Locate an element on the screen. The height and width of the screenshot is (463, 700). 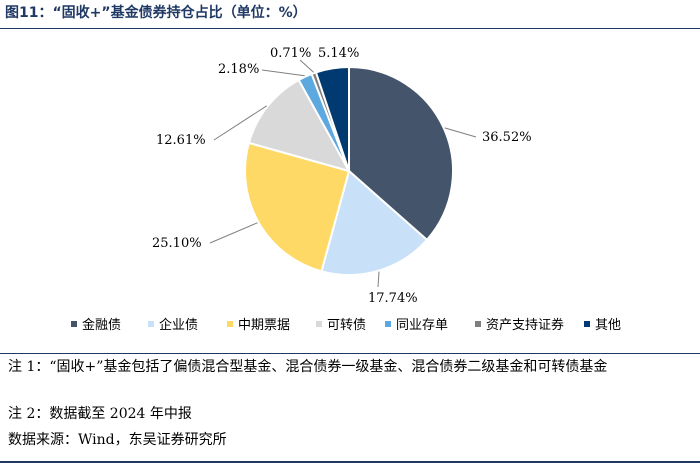
chart-legend: 金融债 企业债 中期票据 可转债 同业存单 资产支持证券 其他 is located at coordinates (346, 325).